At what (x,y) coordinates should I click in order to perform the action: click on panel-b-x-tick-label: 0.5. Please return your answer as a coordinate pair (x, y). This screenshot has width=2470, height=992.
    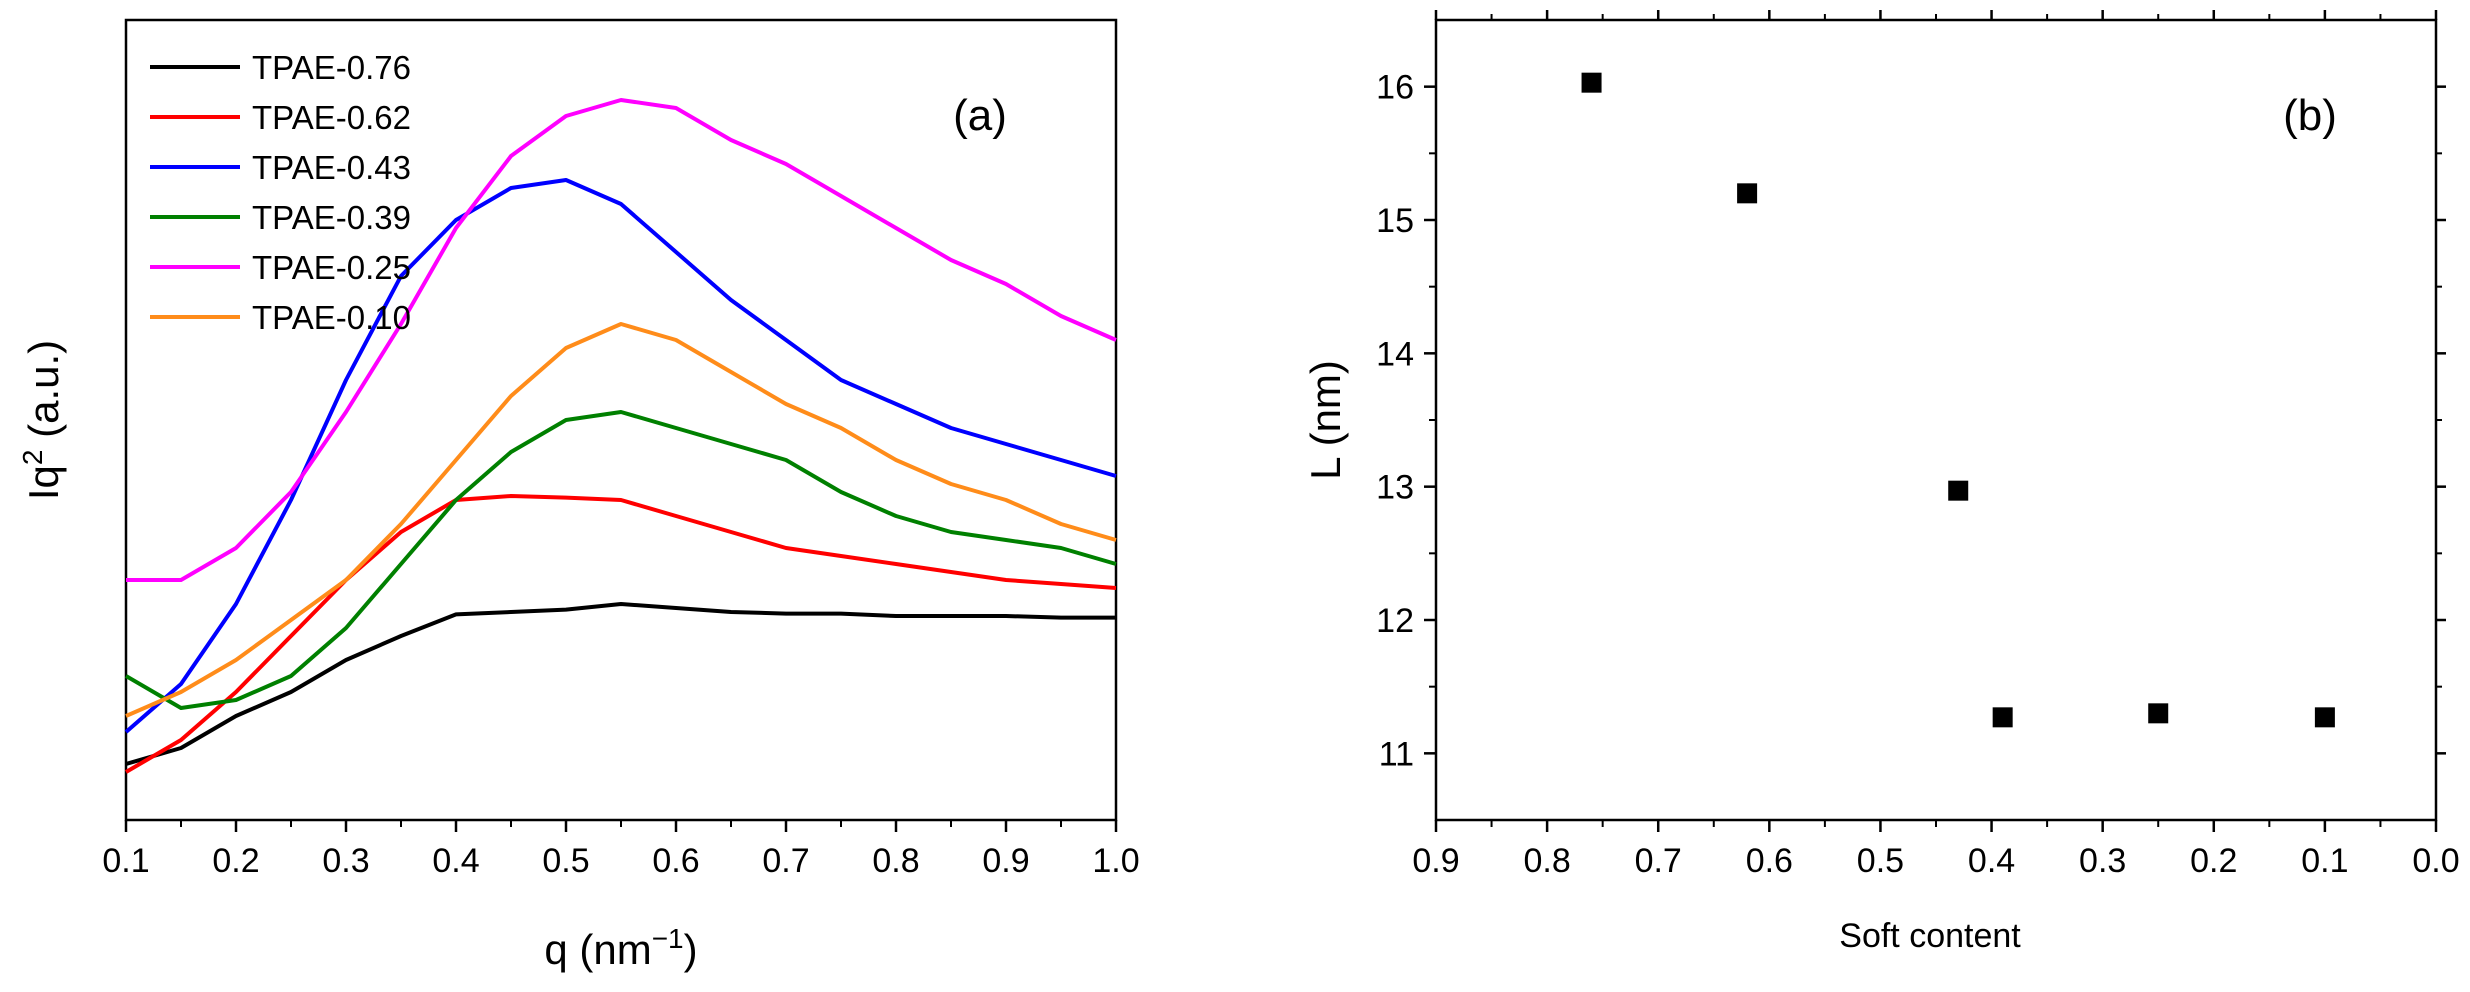
    Looking at the image, I should click on (1880, 861).